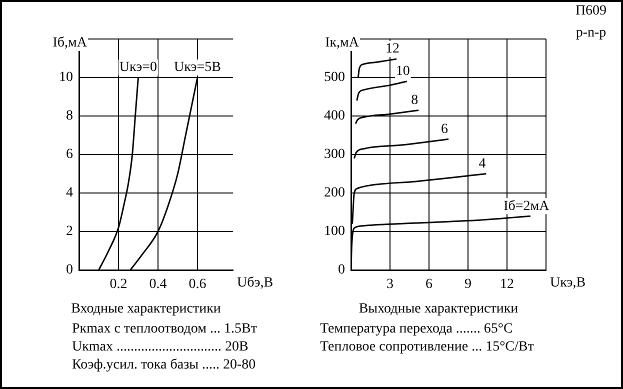 The width and height of the screenshot is (623, 389). Describe the element at coordinates (197, 68) in the screenshot. I see `series-label: Uкэ=5В` at that location.